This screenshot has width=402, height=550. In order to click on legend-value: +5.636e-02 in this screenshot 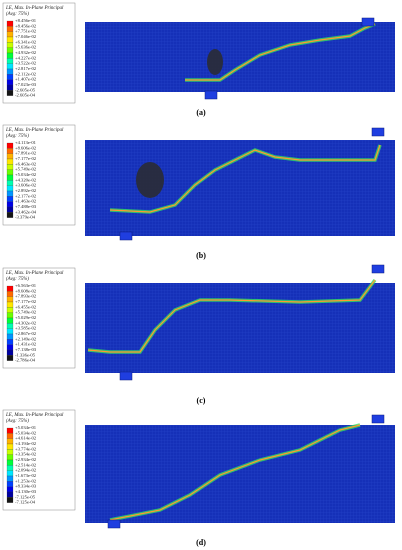, I will do `click(26, 47)`.